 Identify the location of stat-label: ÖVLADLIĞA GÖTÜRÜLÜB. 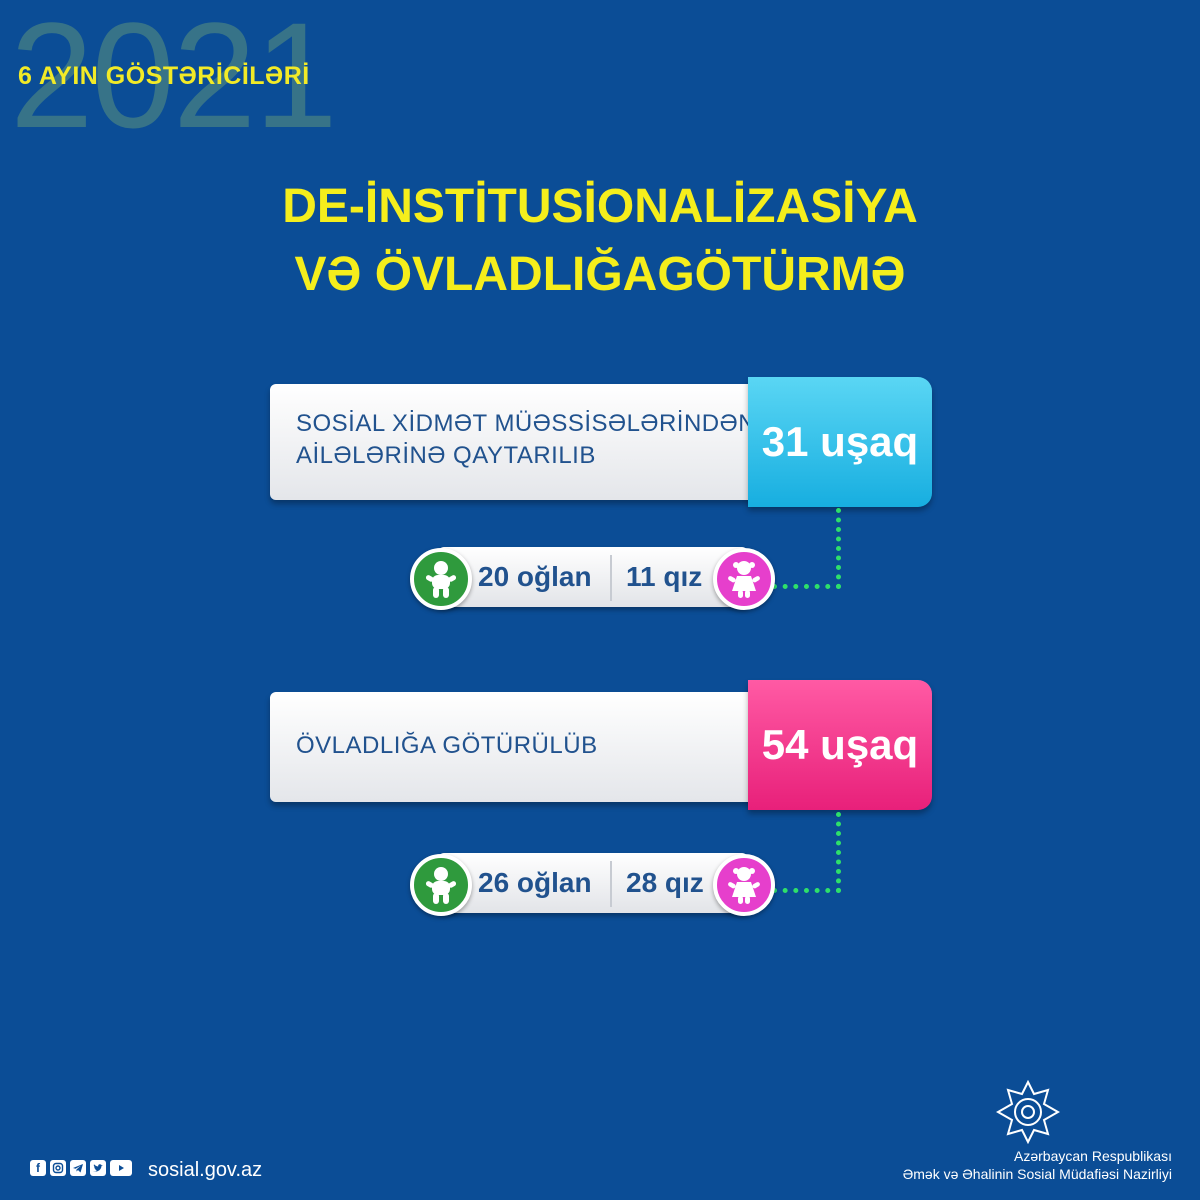
(447, 745).